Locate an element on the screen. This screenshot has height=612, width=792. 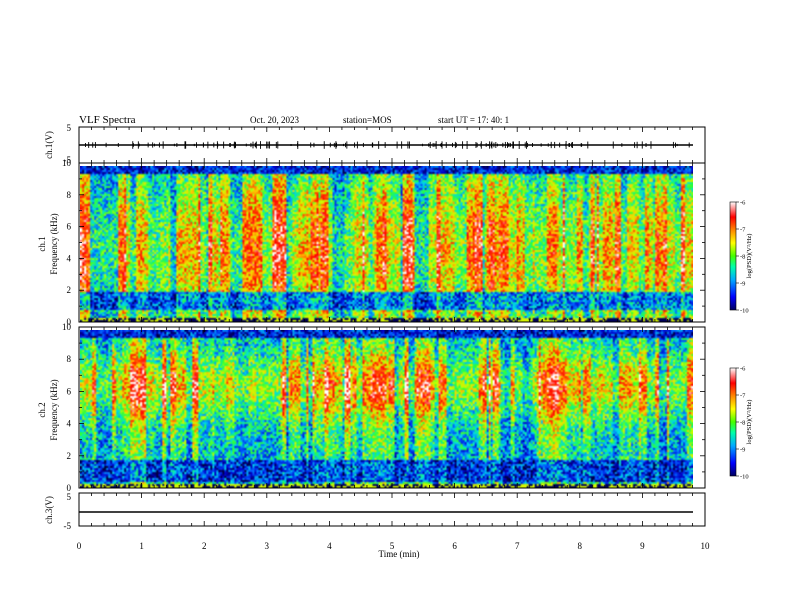
ch1-waveform-wiggles is located at coordinates (387, 145).